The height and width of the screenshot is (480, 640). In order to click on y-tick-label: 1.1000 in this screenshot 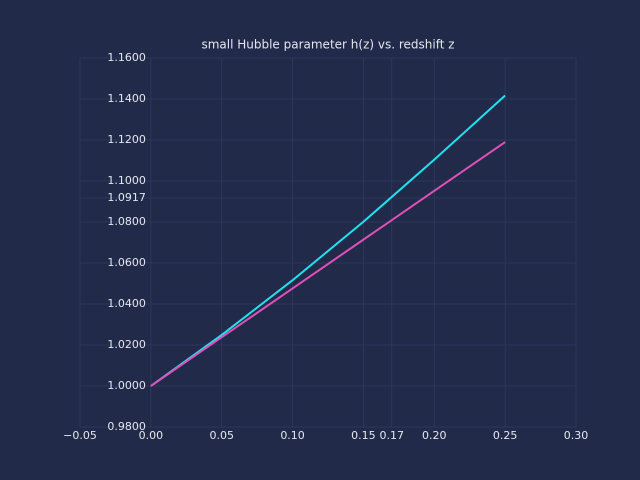, I will do `click(126, 180)`.